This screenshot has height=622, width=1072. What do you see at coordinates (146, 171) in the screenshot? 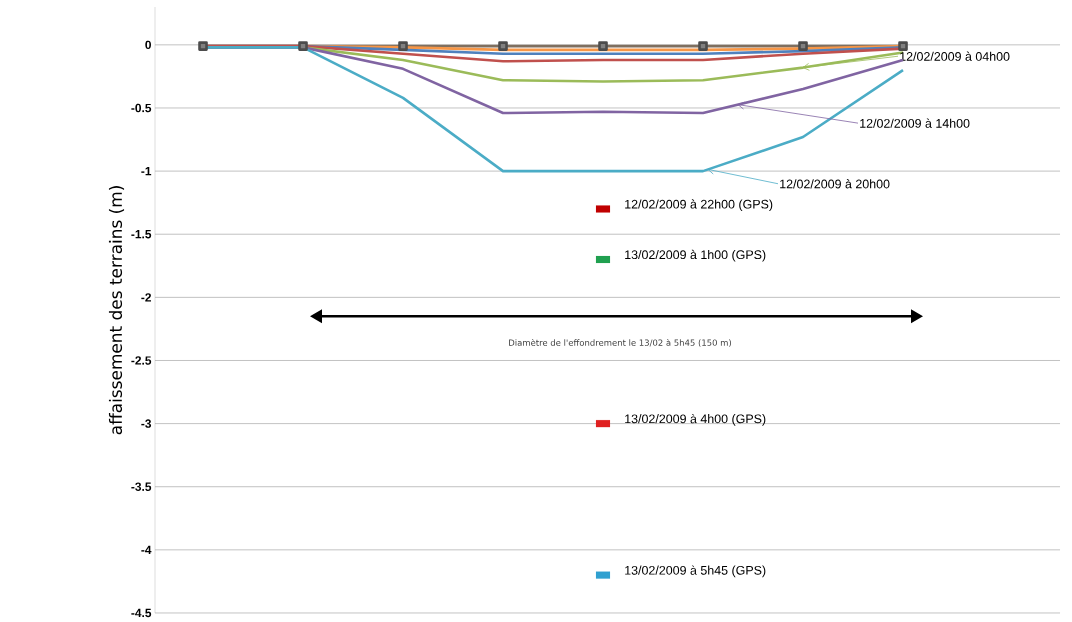
I see `y-tick-label: -1` at bounding box center [146, 171].